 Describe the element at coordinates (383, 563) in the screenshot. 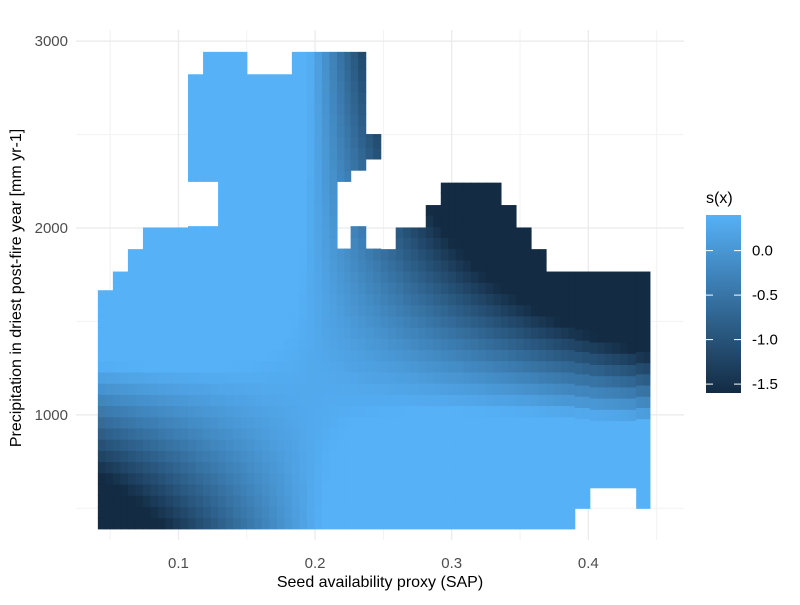

I see `x-axis-ticks: 0.1 0.2 0.3 0.4` at that location.